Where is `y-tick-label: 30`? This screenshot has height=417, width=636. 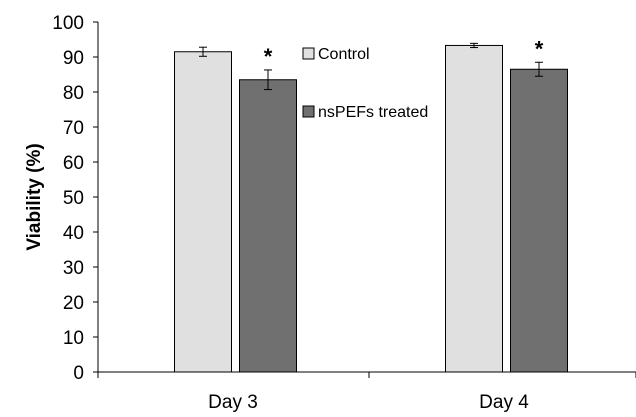
y-tick-label: 30 is located at coordinates (73, 268).